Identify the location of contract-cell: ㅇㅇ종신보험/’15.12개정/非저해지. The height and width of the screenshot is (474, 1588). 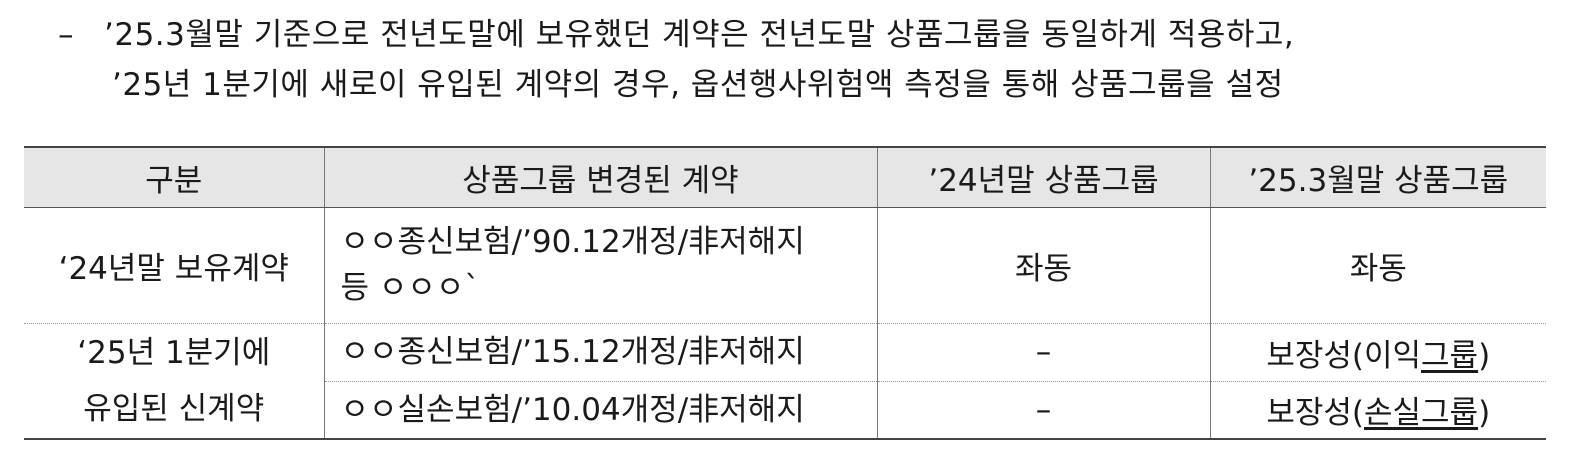
(600, 352).